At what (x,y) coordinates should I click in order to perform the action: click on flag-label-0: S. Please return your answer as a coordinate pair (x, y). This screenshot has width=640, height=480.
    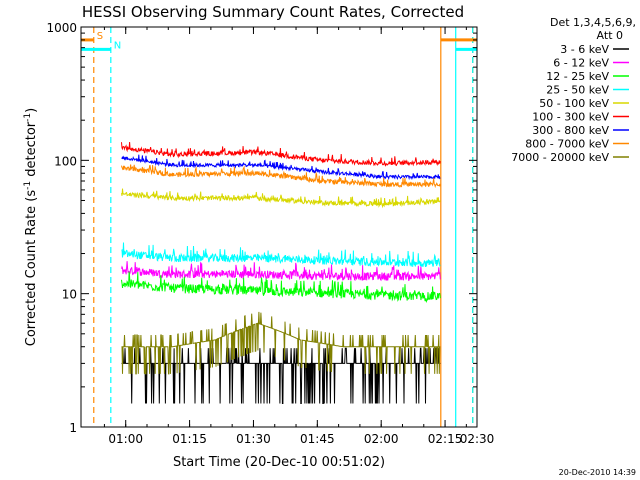
    Looking at the image, I should click on (100, 36).